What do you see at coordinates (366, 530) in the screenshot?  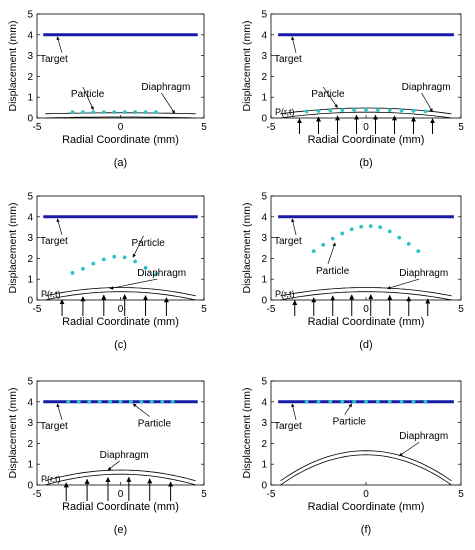 I see `panel-label: (f)` at bounding box center [366, 530].